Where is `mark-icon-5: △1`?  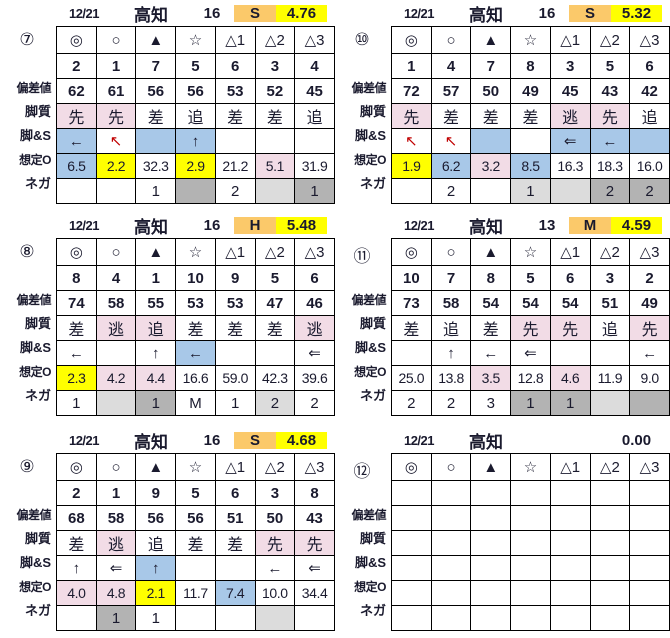
mark-icon-5: △1 is located at coordinates (570, 252).